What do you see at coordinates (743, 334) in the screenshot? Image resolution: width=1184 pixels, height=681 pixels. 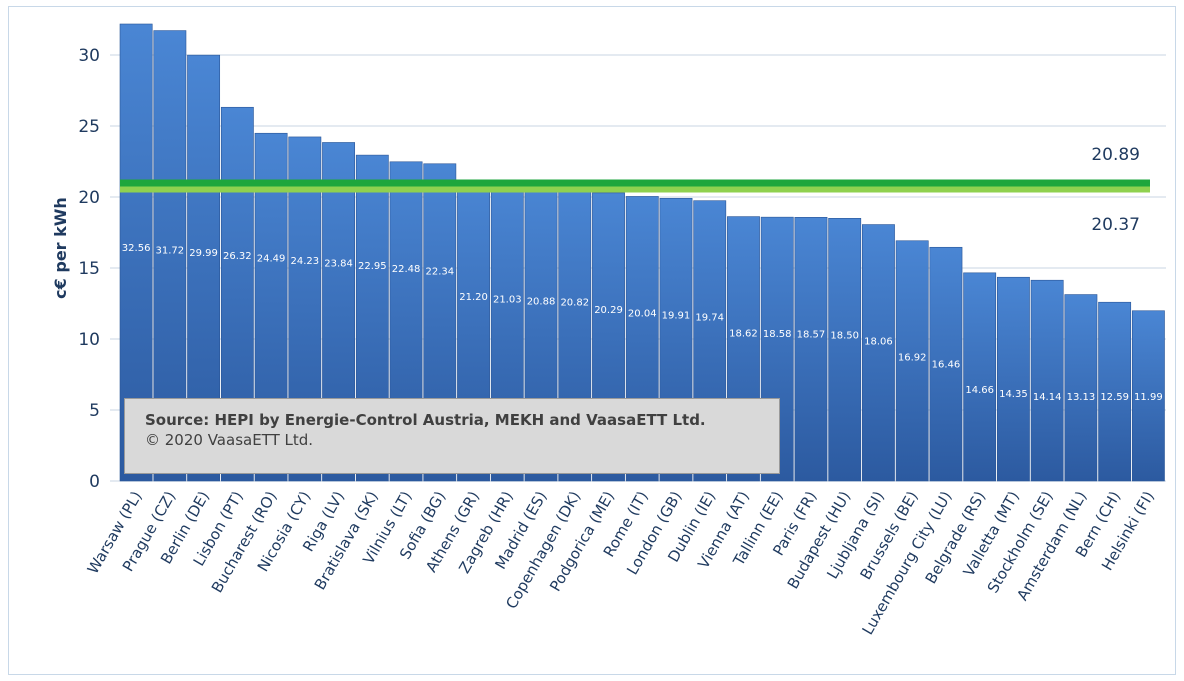 I see `bar-value-label: 18.62` at bounding box center [743, 334].